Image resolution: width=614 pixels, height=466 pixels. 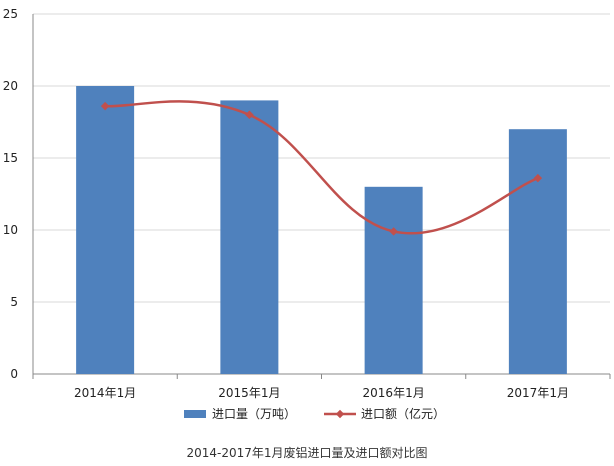 What do you see at coordinates (254, 414) in the screenshot?
I see `legend-label-import-volume: 进口量（万吨）` at bounding box center [254, 414].